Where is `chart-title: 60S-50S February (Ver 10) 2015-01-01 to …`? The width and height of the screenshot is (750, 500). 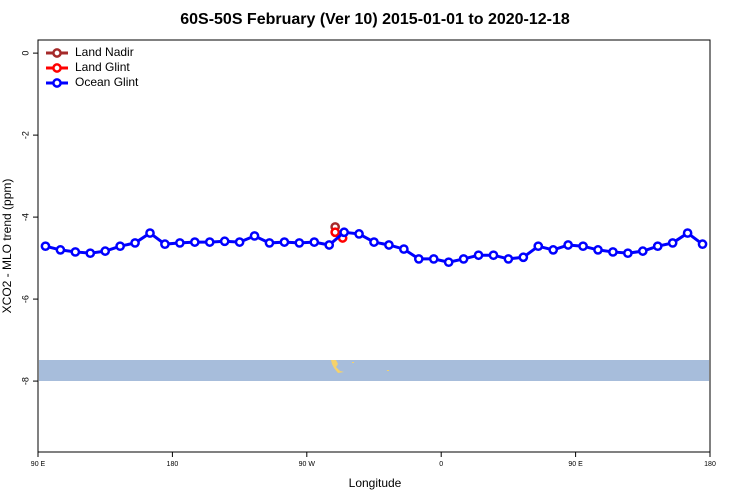
chart-title: 60S-50S February (Ver 10) 2015-01-01 to … is located at coordinates (375, 19).